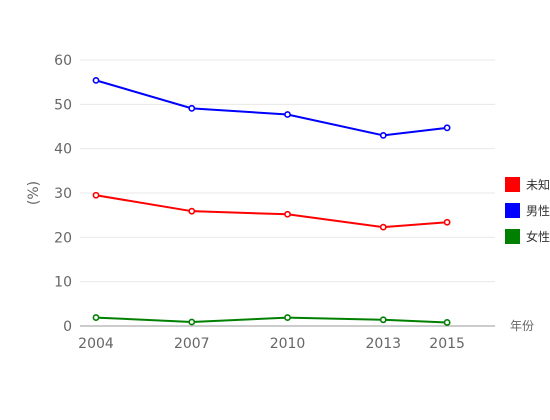  I want to click on x-tick-label: 2010, so click(288, 344).